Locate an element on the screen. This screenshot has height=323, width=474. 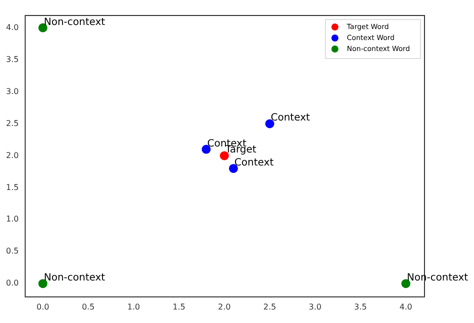
x-tick-label: 2.0 is located at coordinates (224, 307).